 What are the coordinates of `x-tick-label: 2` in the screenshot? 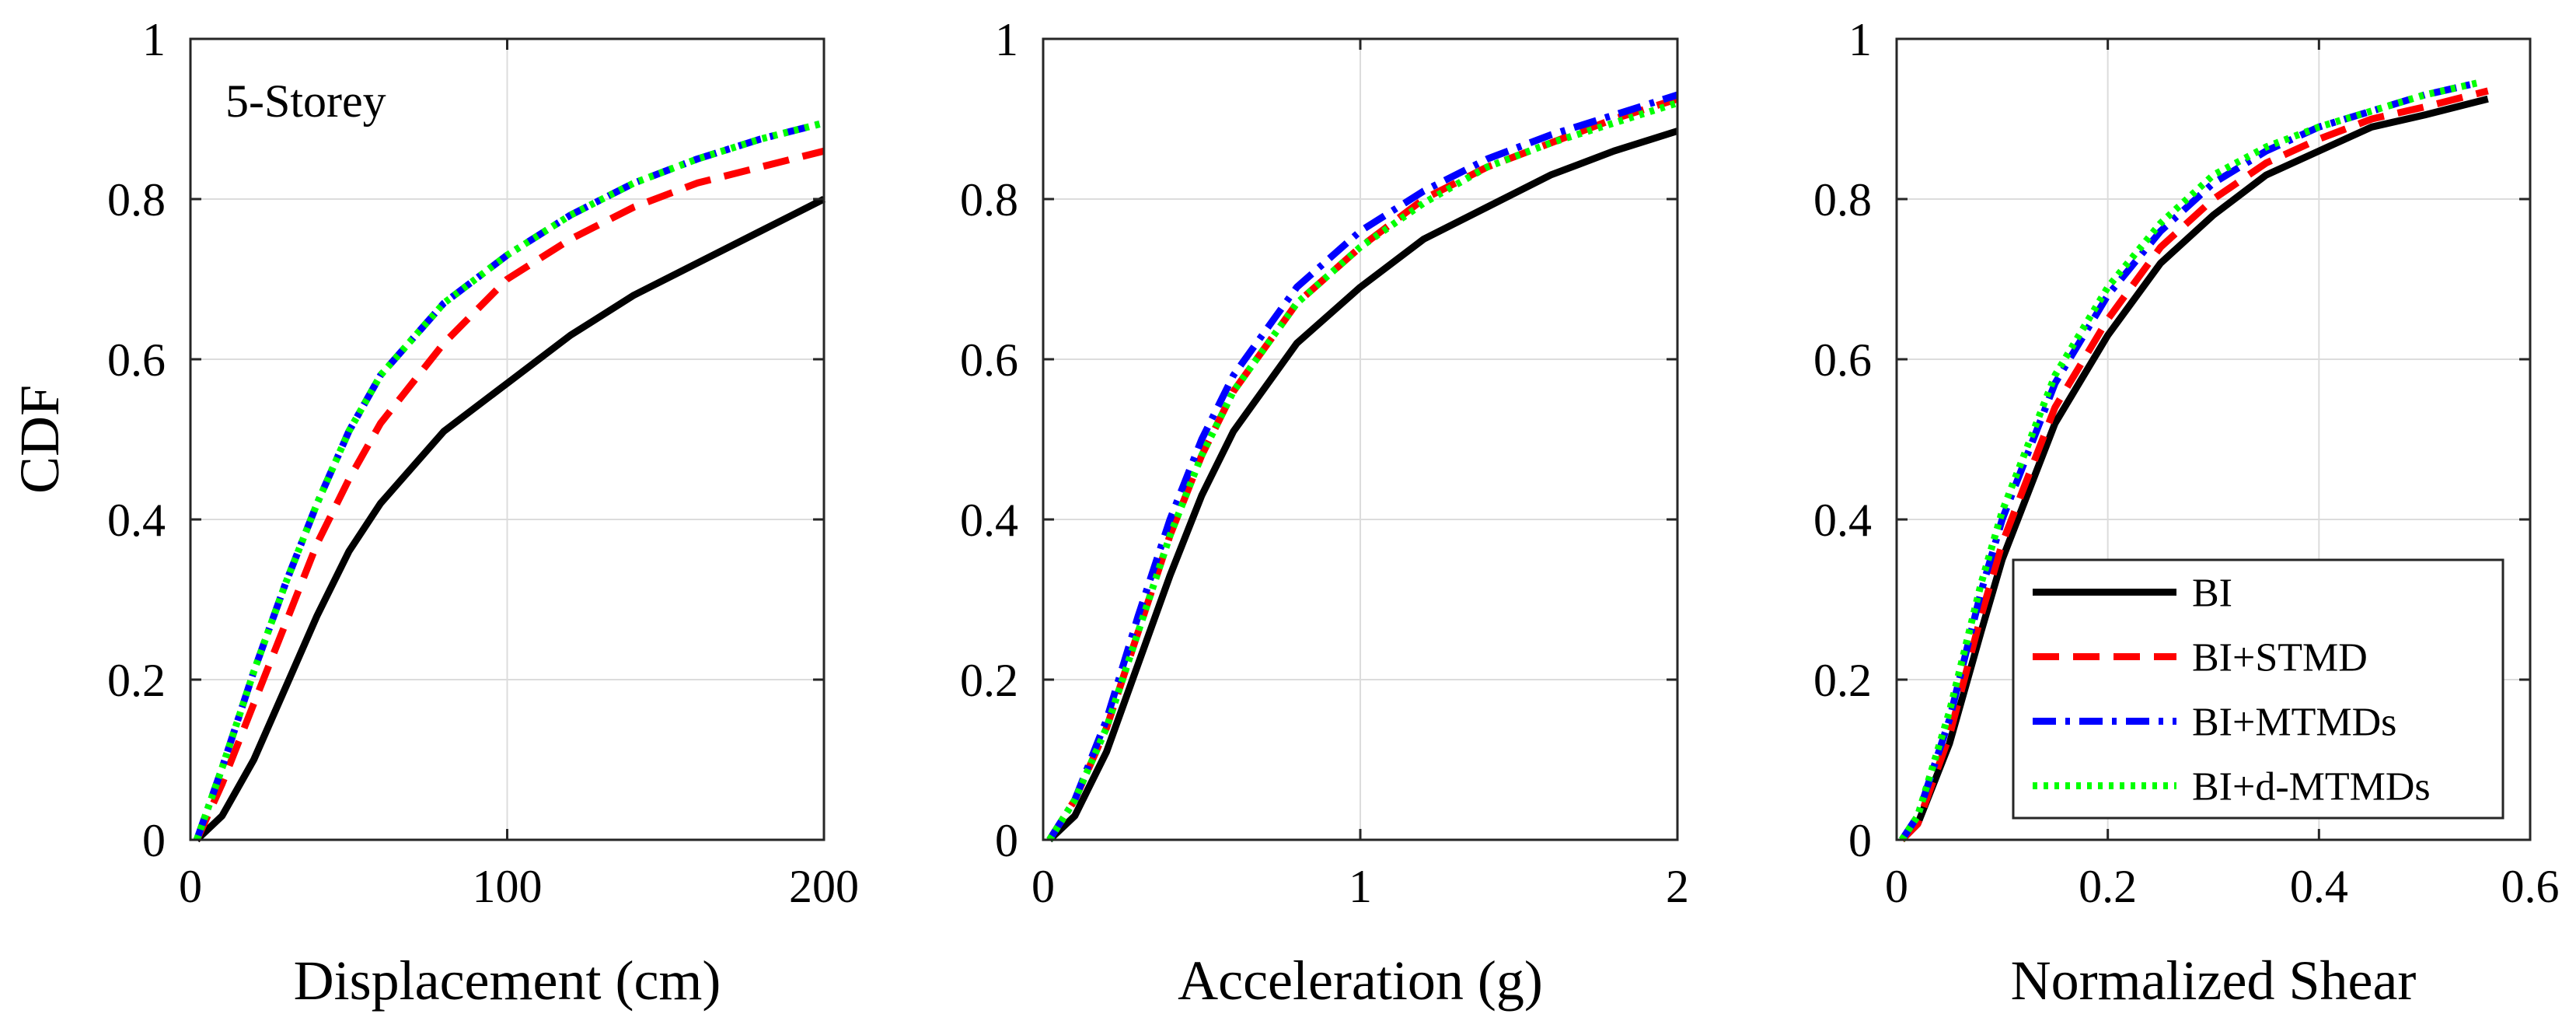 It's located at (1678, 887).